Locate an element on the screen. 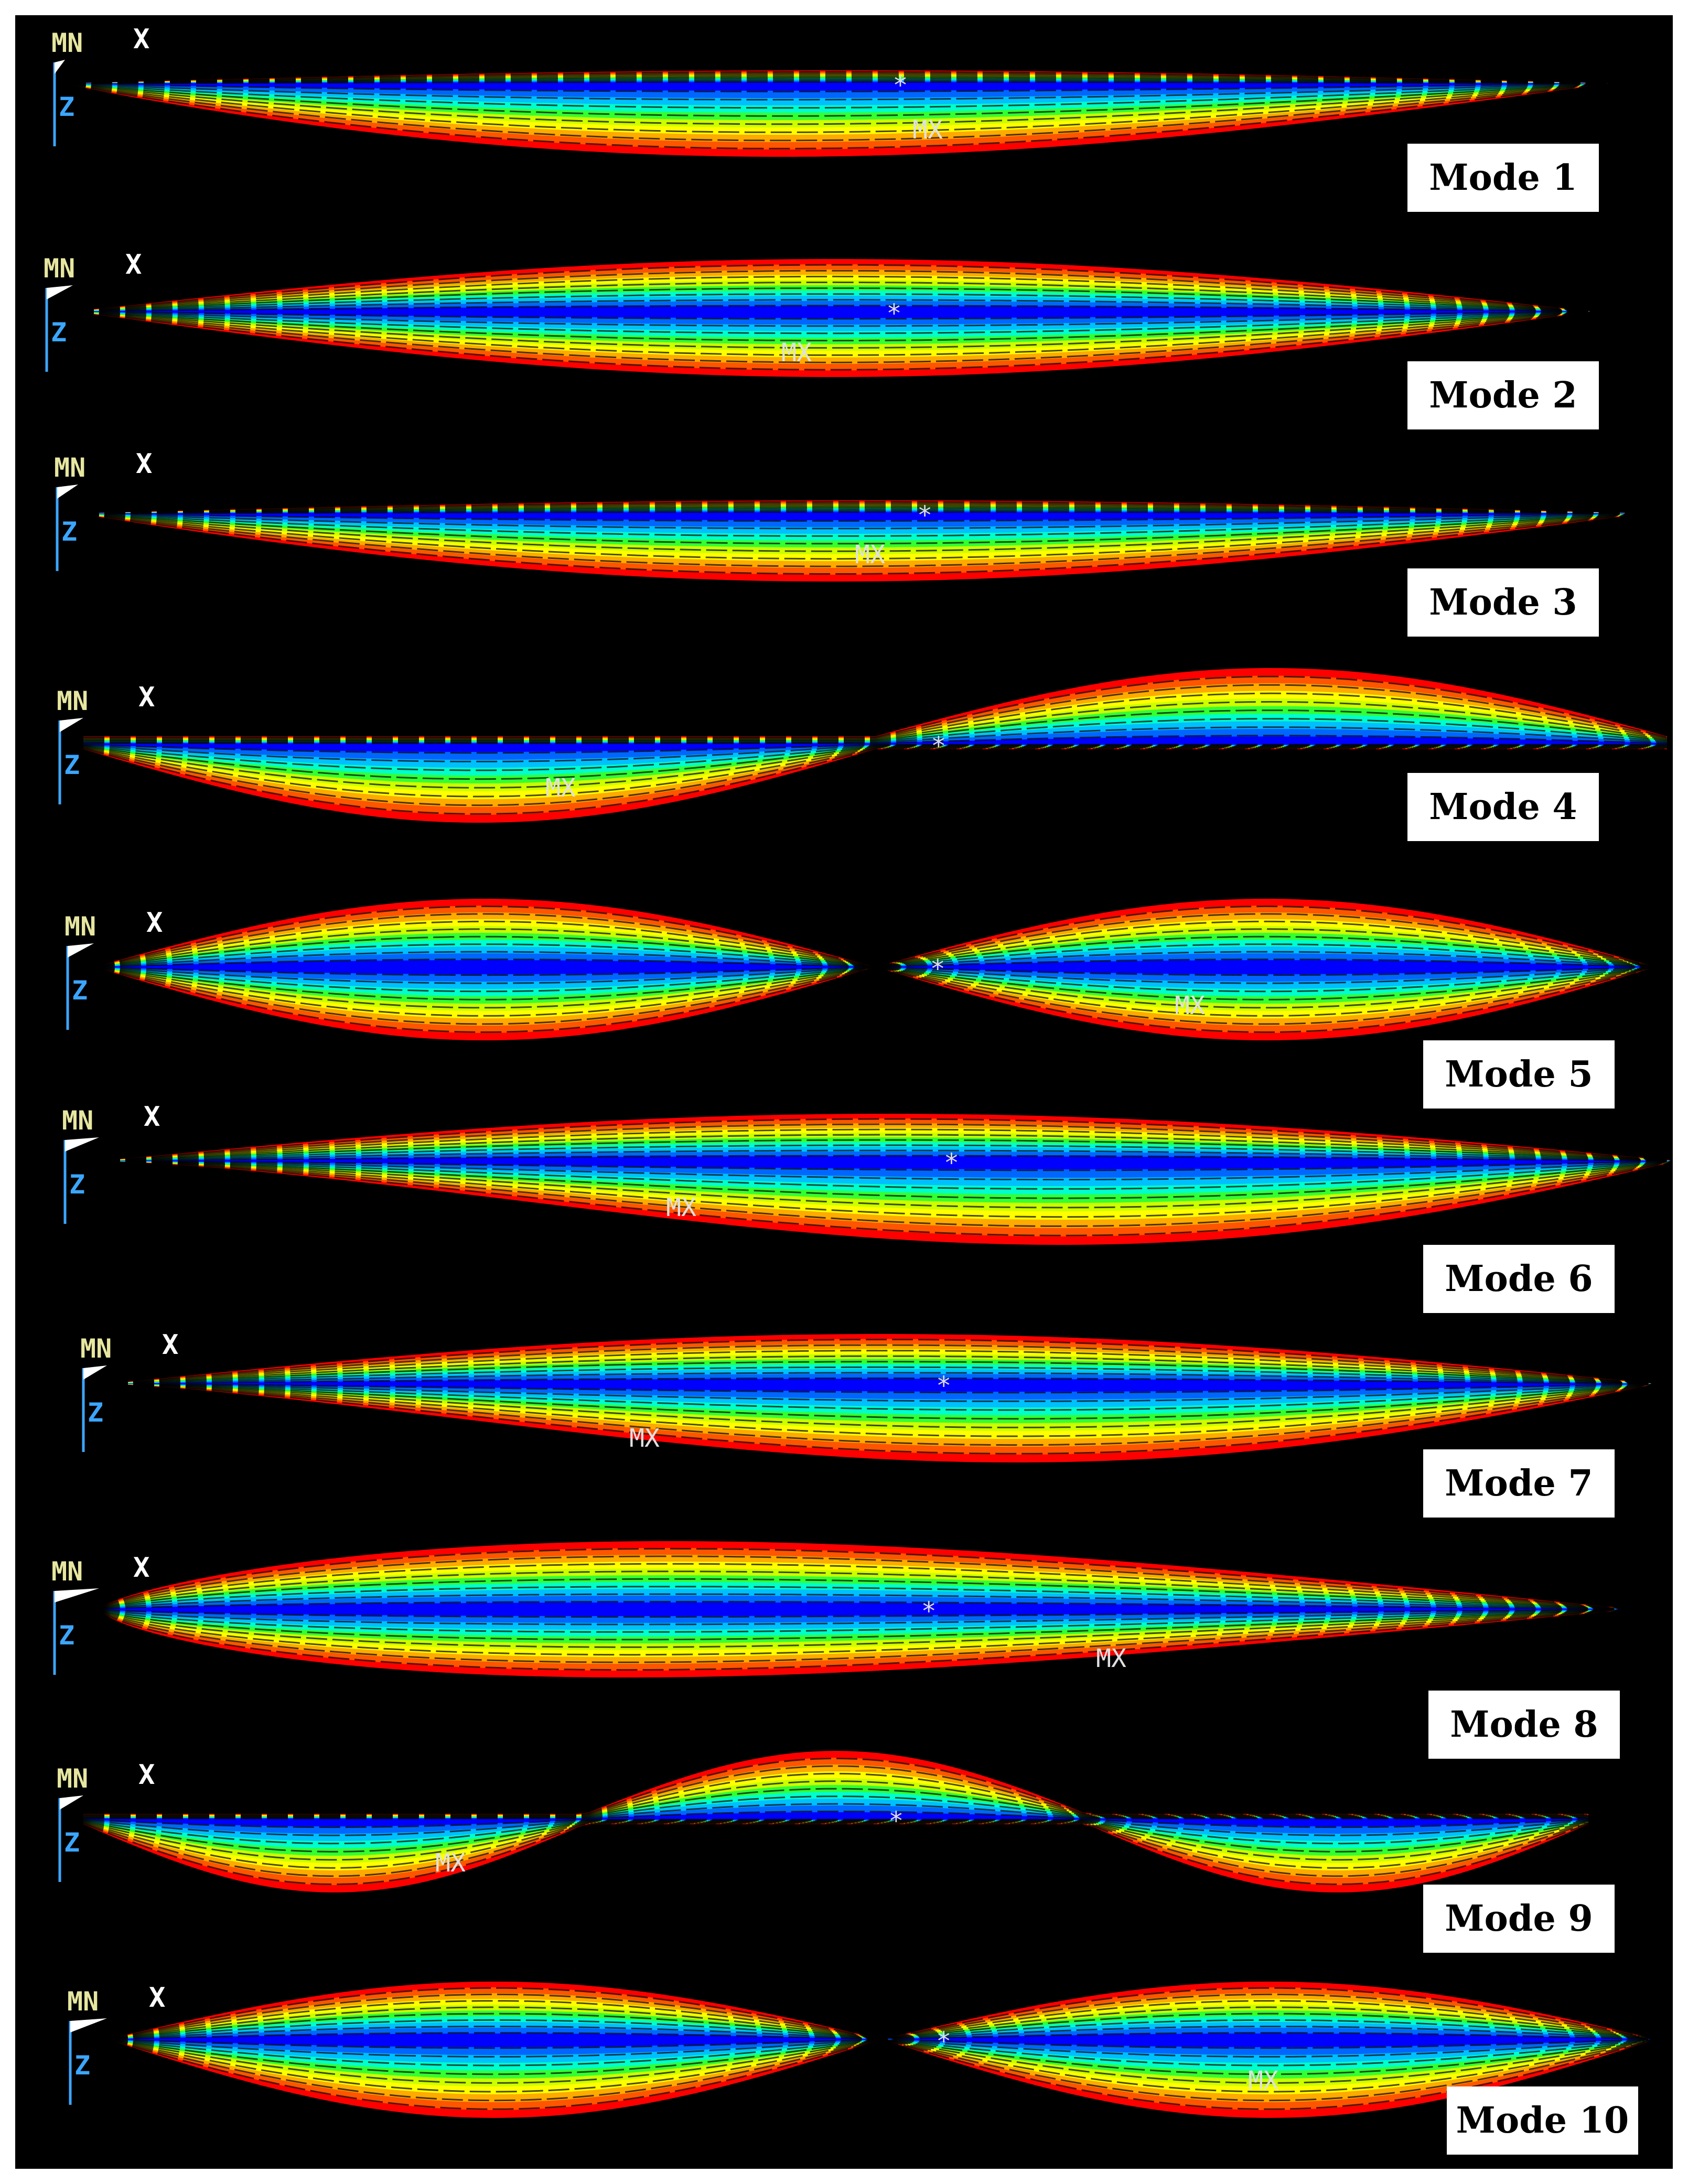 This screenshot has height=2184, width=1688. mode-panel-10: * MX is located at coordinates (863, 2050).